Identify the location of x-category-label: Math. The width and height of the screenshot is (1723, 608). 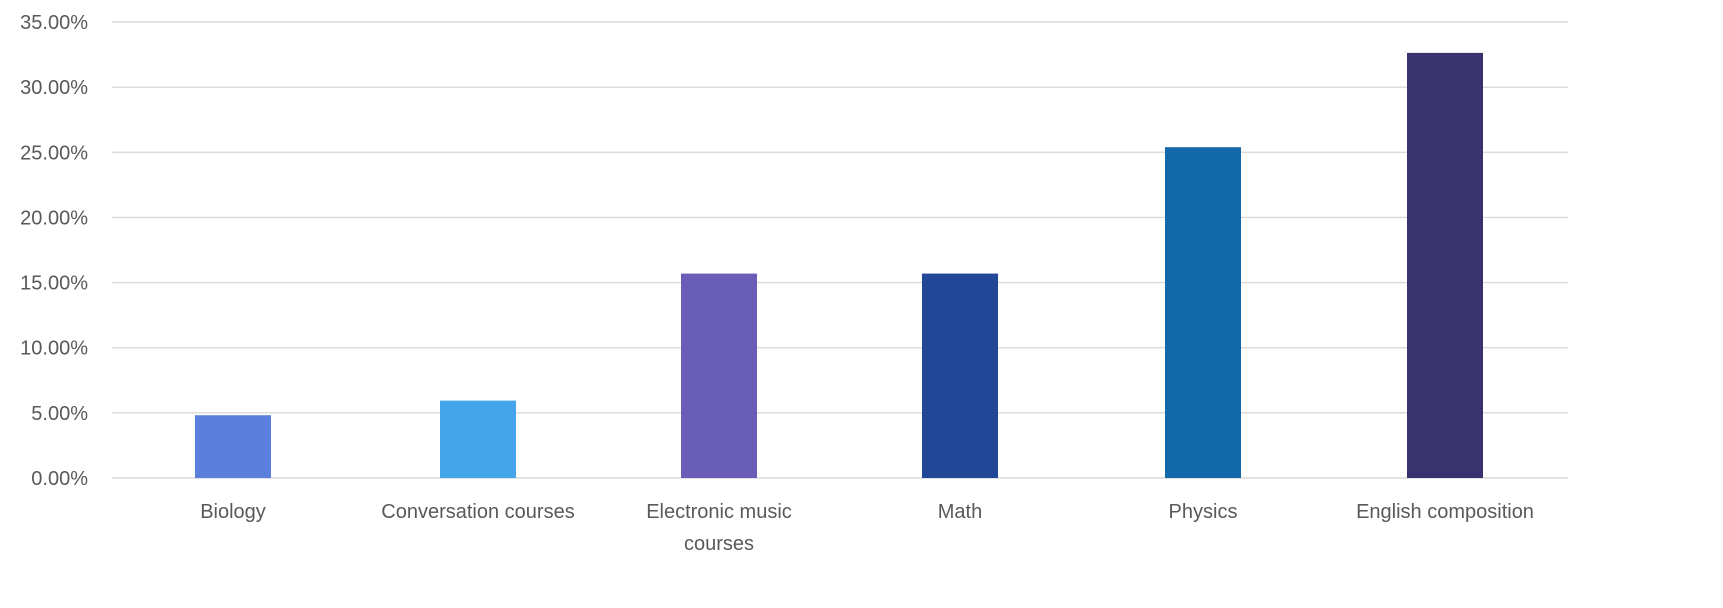
(960, 512).